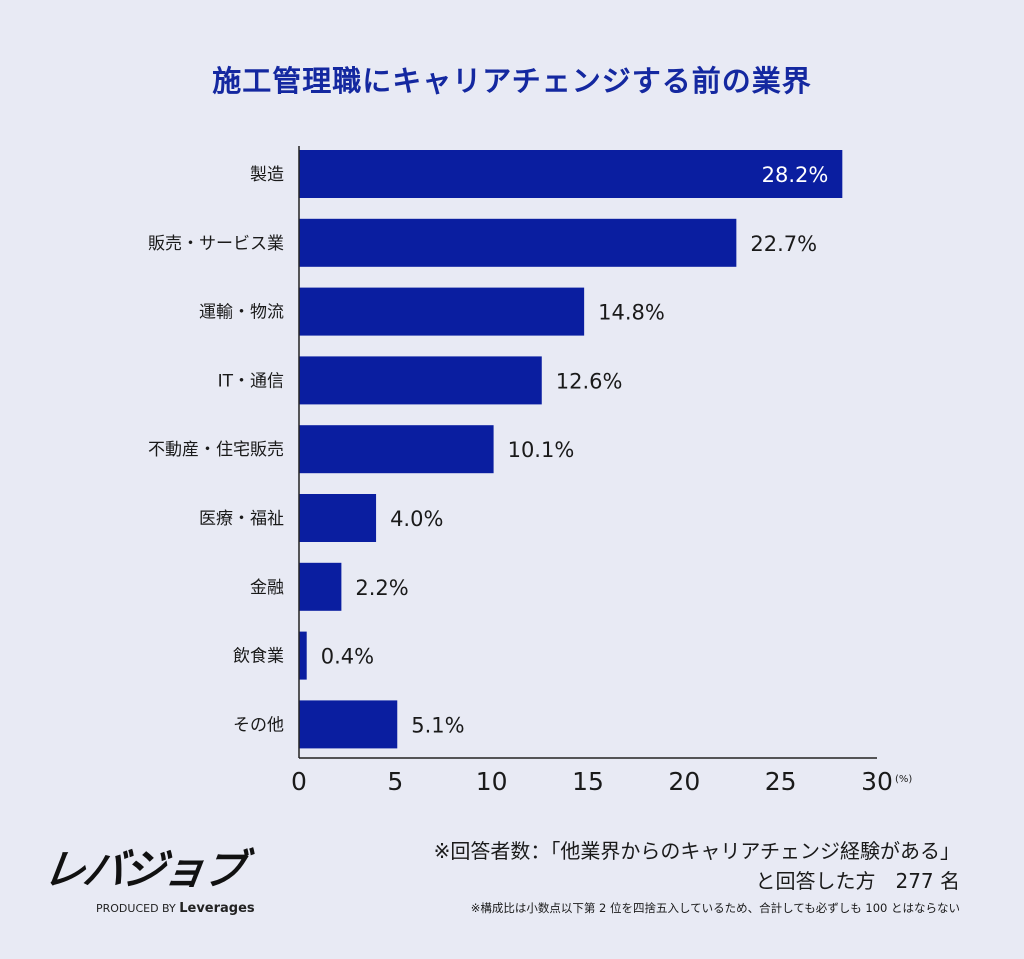 The image size is (1024, 959). I want to click on data-label: 12.6%, so click(589, 381).